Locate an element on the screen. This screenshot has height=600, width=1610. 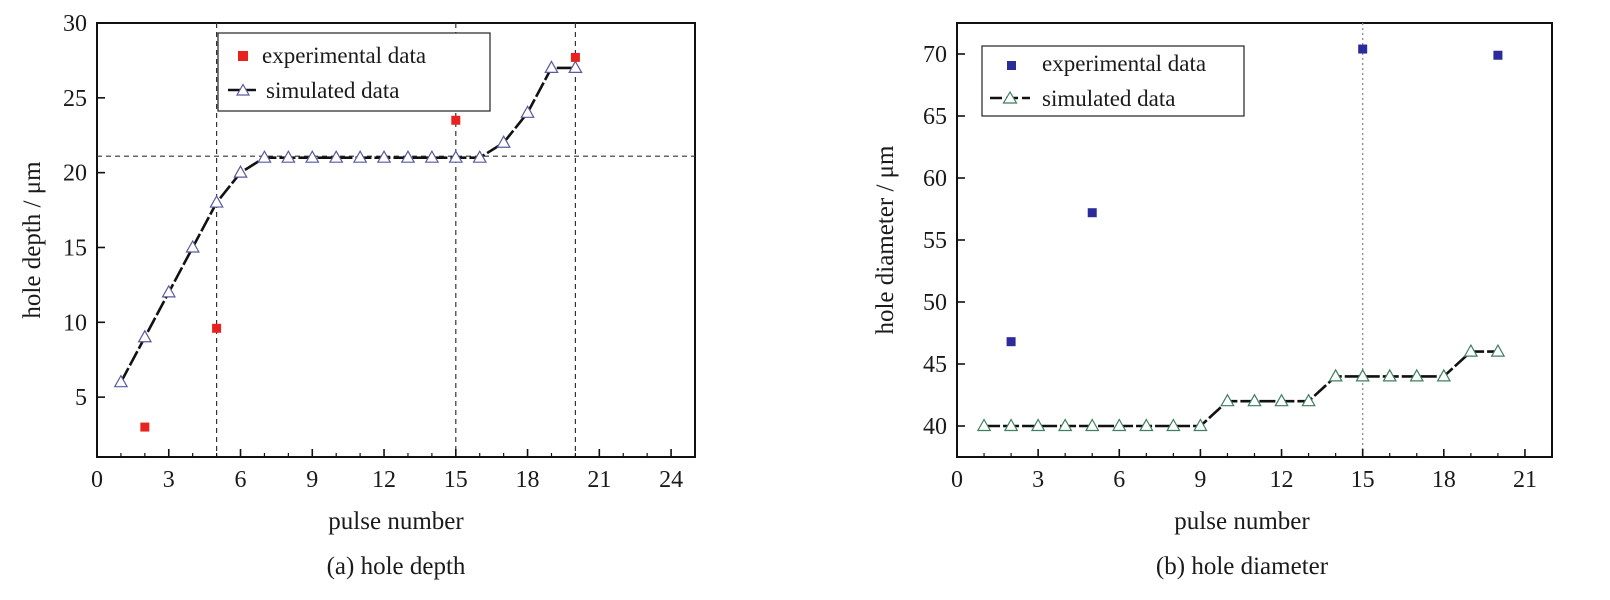
hole-diameter-simulated-line is located at coordinates (1241, 389).